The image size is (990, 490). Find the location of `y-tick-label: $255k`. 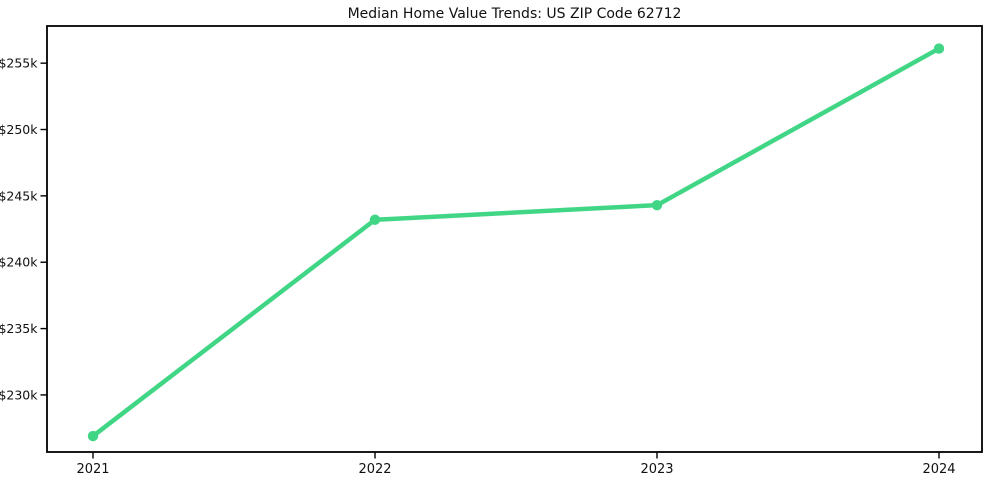

y-tick-label: $255k is located at coordinates (19, 63).